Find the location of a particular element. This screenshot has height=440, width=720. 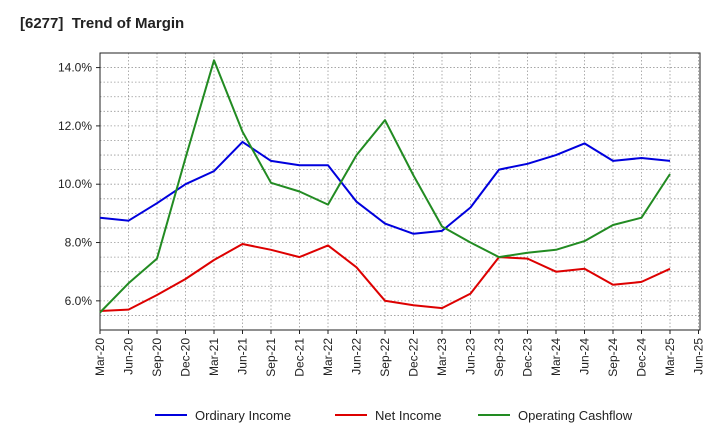

x-tick-label: Jun-24 is located at coordinates (585, 356).